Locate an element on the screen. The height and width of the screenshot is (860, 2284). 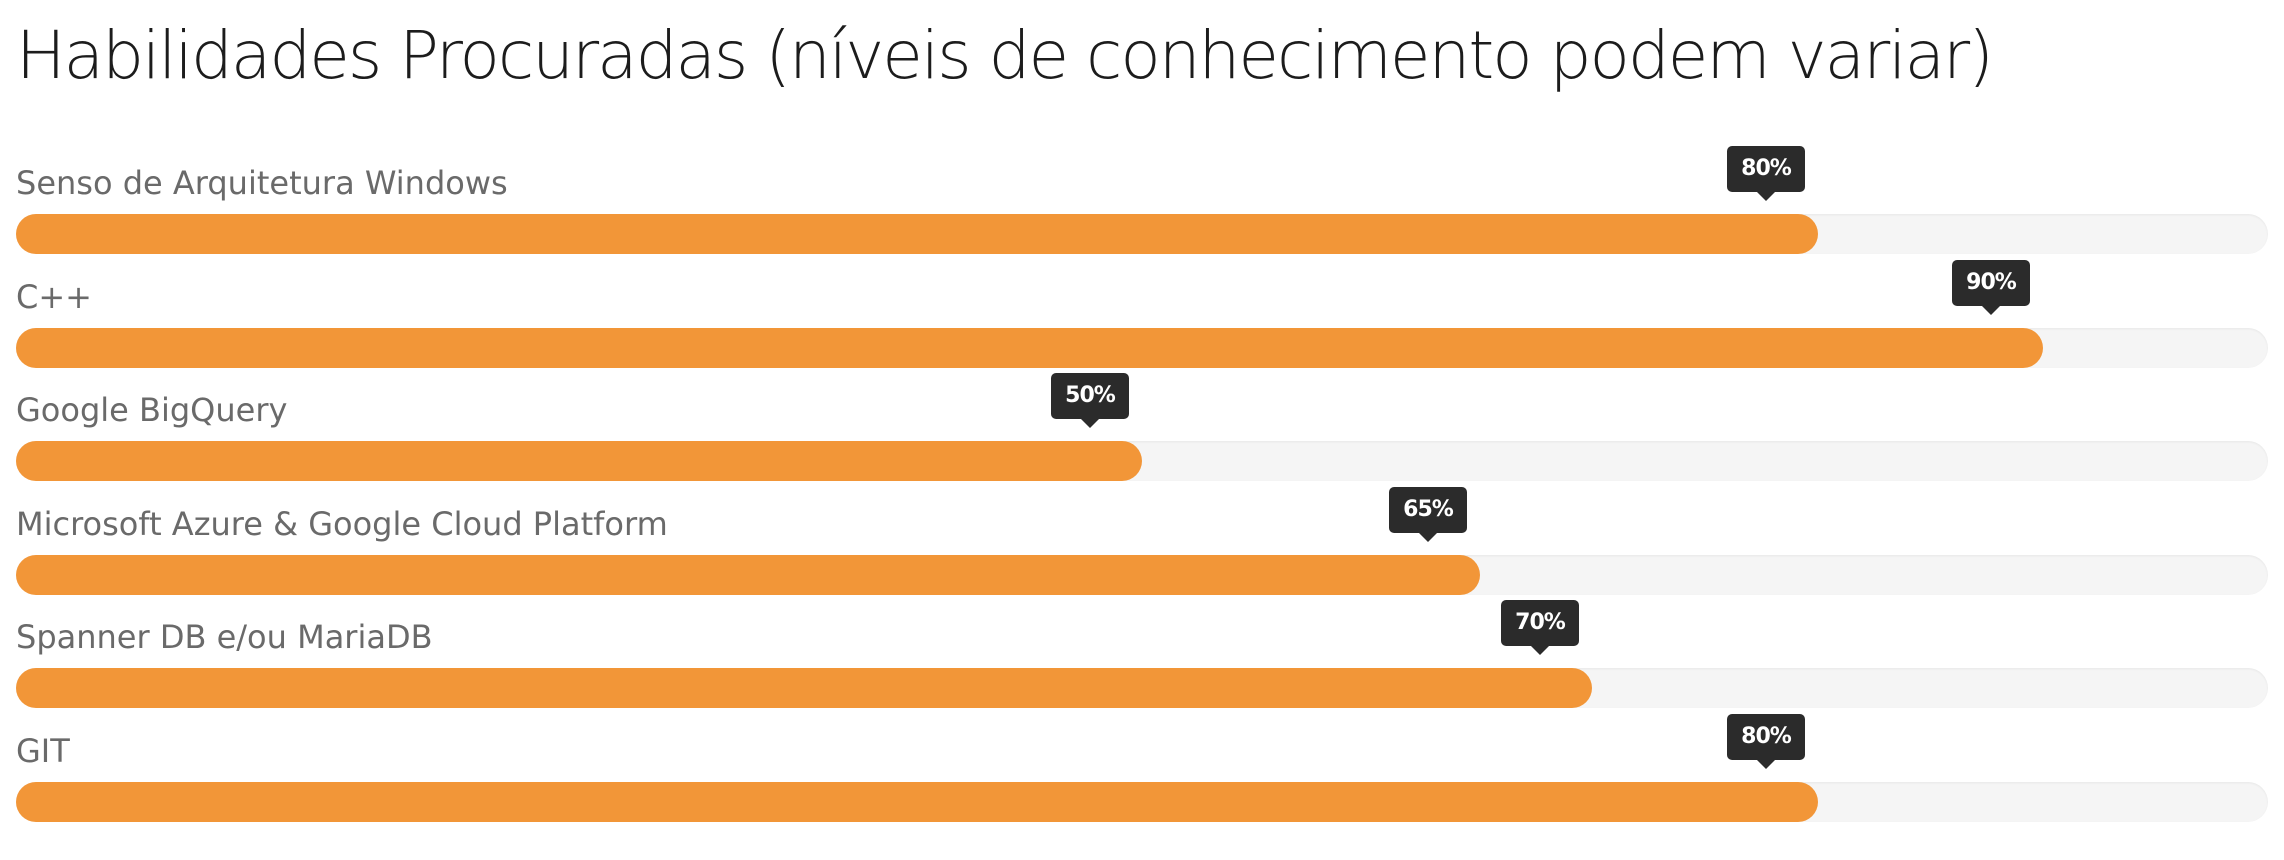
skill-item-databases: Spanner DB e/ou MariaDB 70% is located at coordinates (1142, 657).